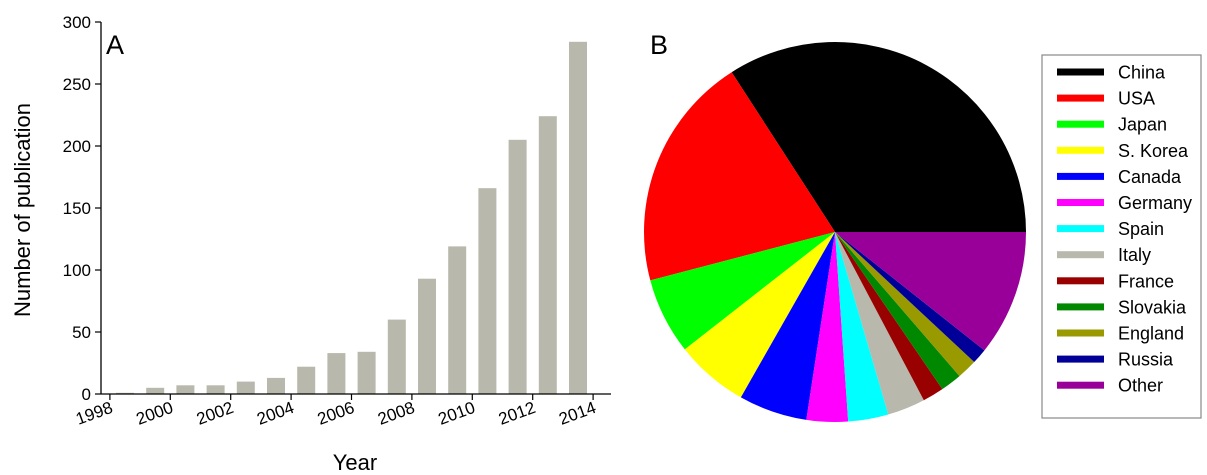 This screenshot has height=475, width=1207. I want to click on legend-label: France, so click(1146, 281).